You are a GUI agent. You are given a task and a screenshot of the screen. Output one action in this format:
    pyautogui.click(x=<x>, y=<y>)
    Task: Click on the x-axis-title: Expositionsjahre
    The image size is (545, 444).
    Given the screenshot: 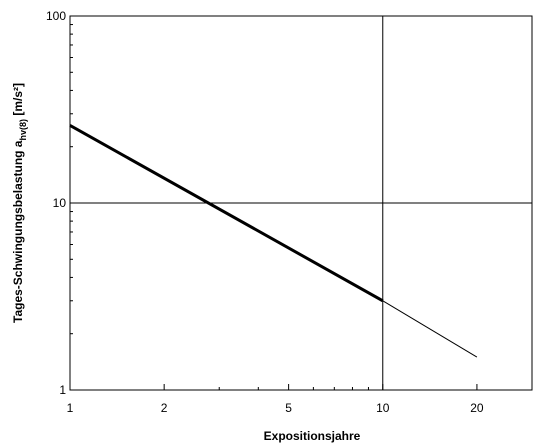 What is the action you would take?
    pyautogui.click(x=312, y=436)
    